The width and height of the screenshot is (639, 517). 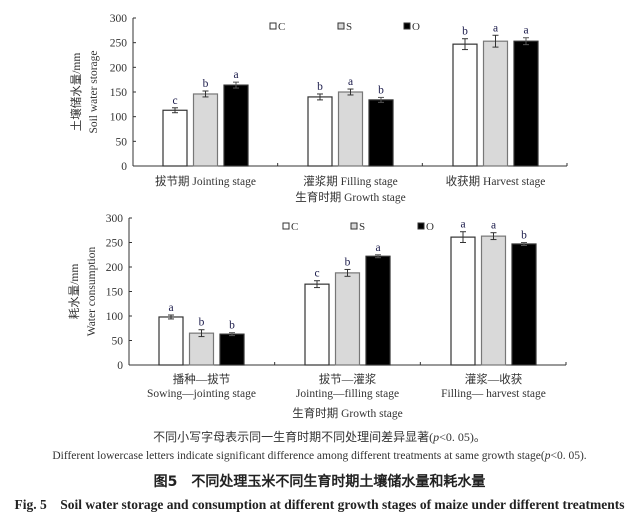 What do you see at coordinates (94, 91) in the screenshot?
I see `y-axis-label-en: Soil water storage` at bounding box center [94, 91].